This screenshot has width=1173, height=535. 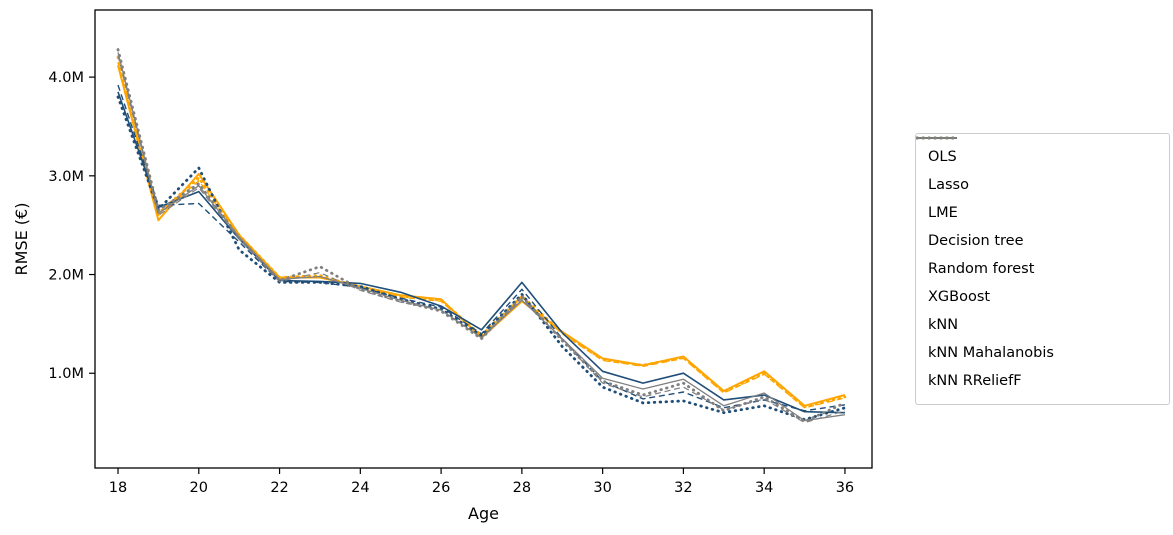 I want to click on legend-item: Lasso, so click(x=1037, y=167).